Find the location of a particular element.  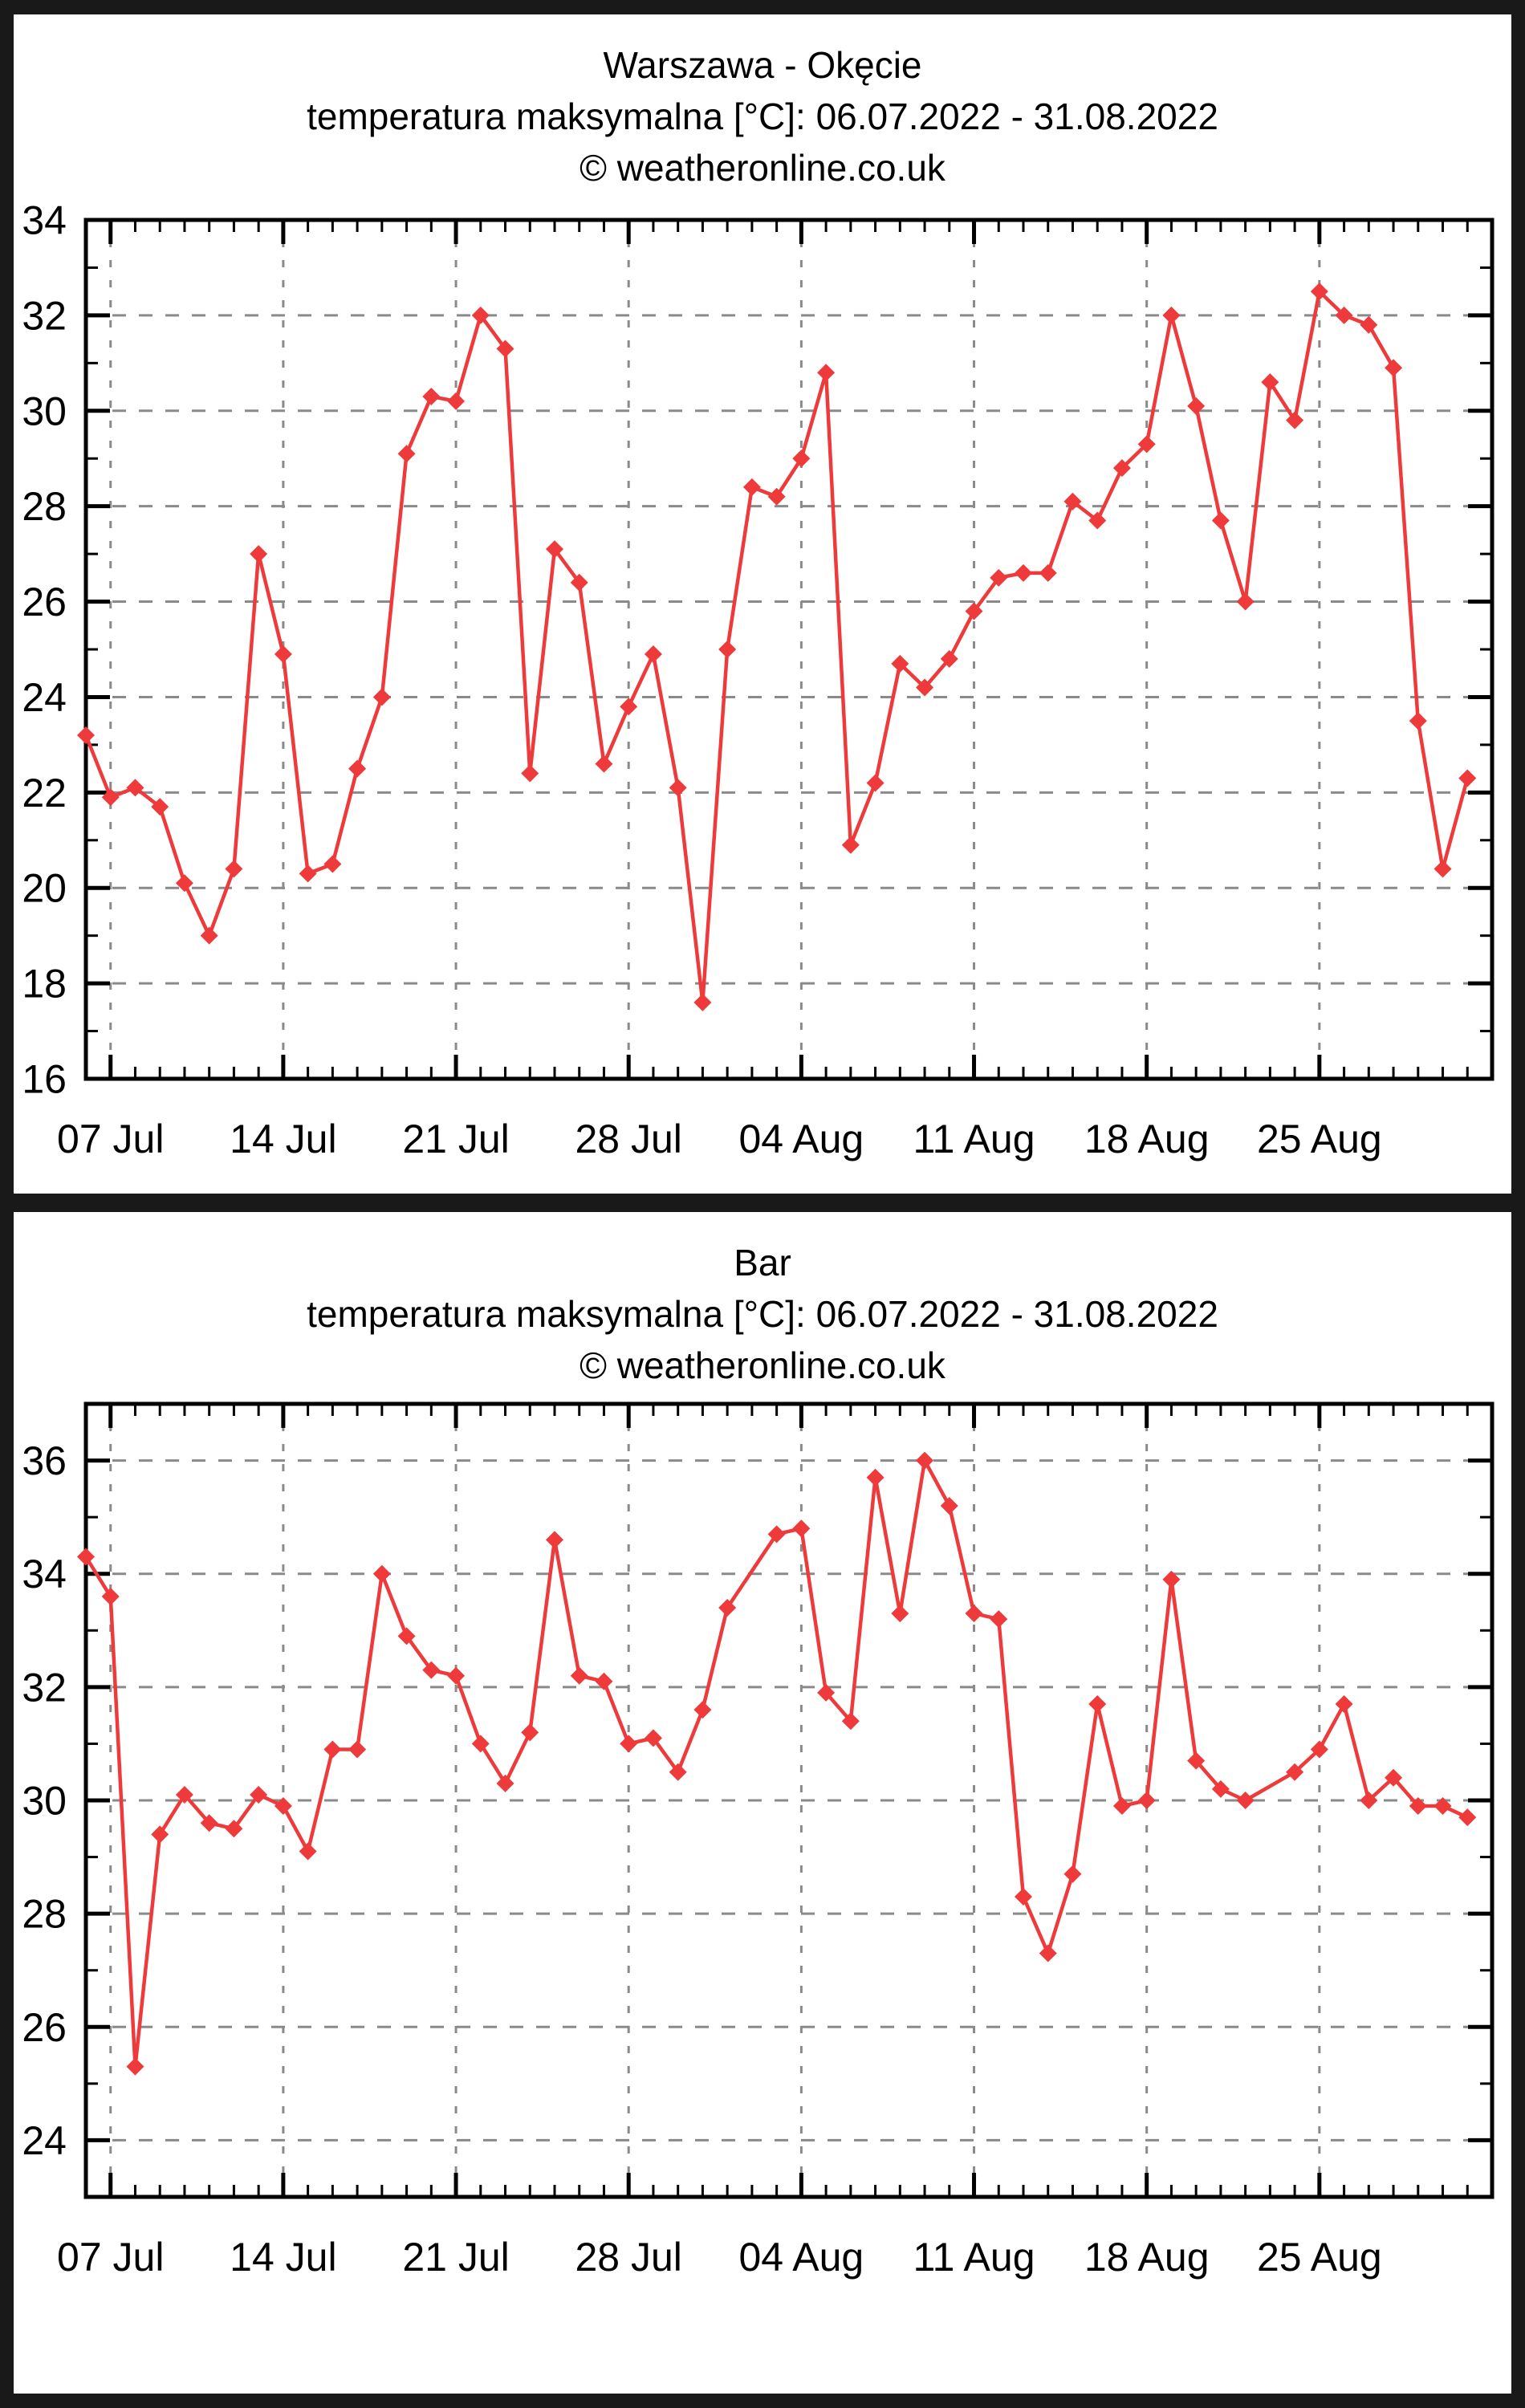

chart-title: Bar is located at coordinates (762, 1262).